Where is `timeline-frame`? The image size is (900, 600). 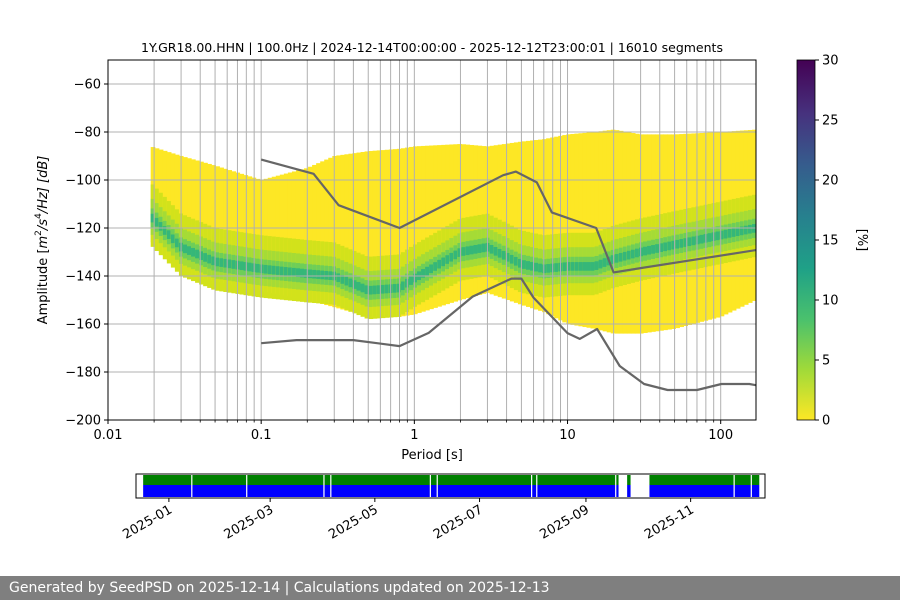
timeline-frame is located at coordinates (450, 486).